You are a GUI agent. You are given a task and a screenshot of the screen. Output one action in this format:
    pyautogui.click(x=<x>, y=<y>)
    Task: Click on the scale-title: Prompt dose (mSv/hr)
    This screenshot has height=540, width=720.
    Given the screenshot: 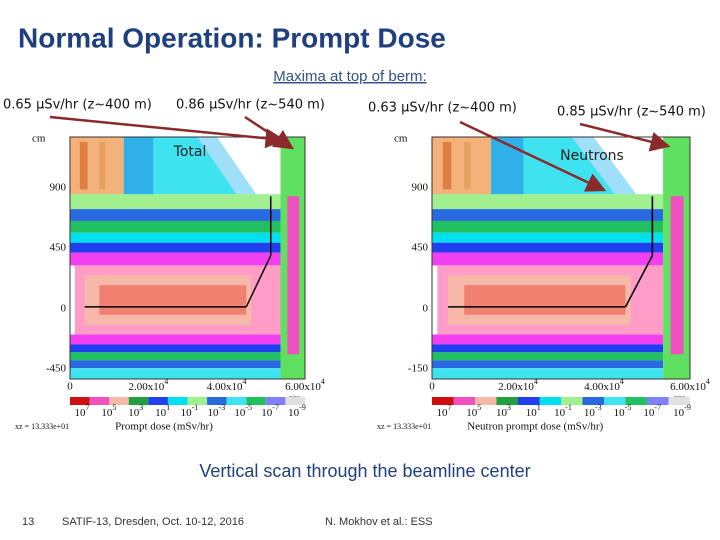 What is the action you would take?
    pyautogui.click(x=164, y=427)
    